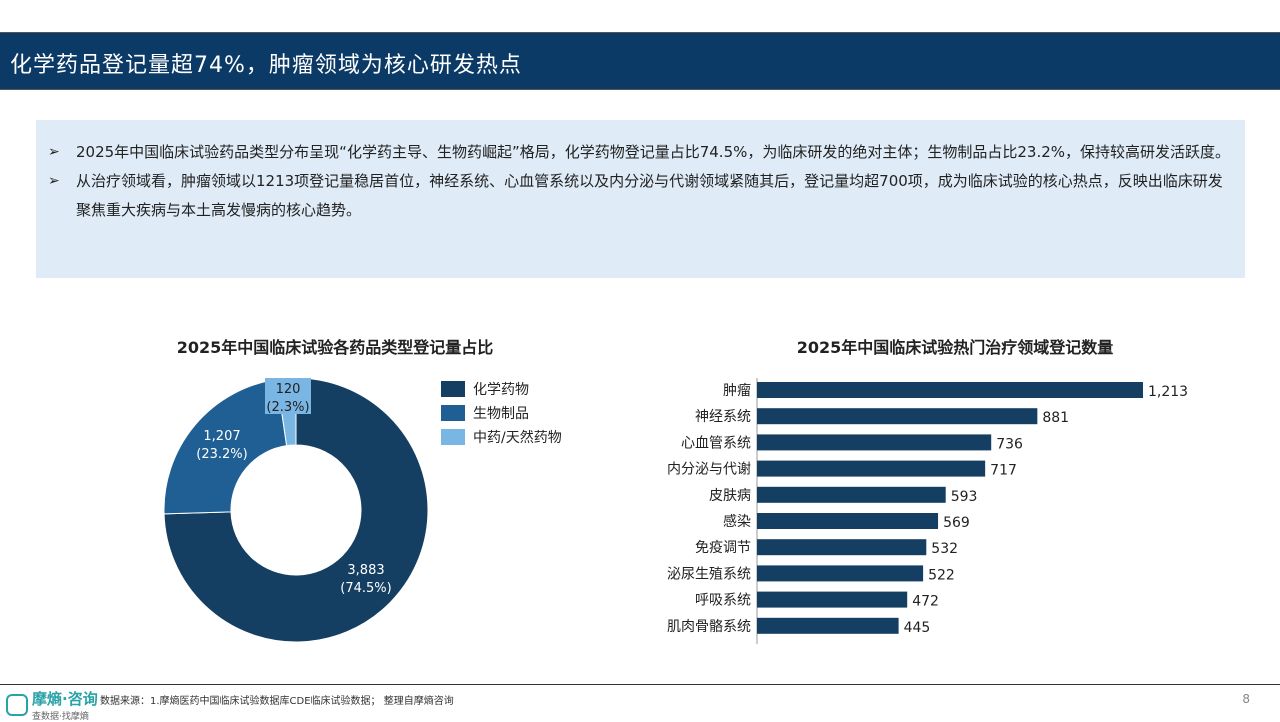 This screenshot has height=722, width=1280. What do you see at coordinates (956, 523) in the screenshot?
I see `bar-value-label: 569` at bounding box center [956, 523].